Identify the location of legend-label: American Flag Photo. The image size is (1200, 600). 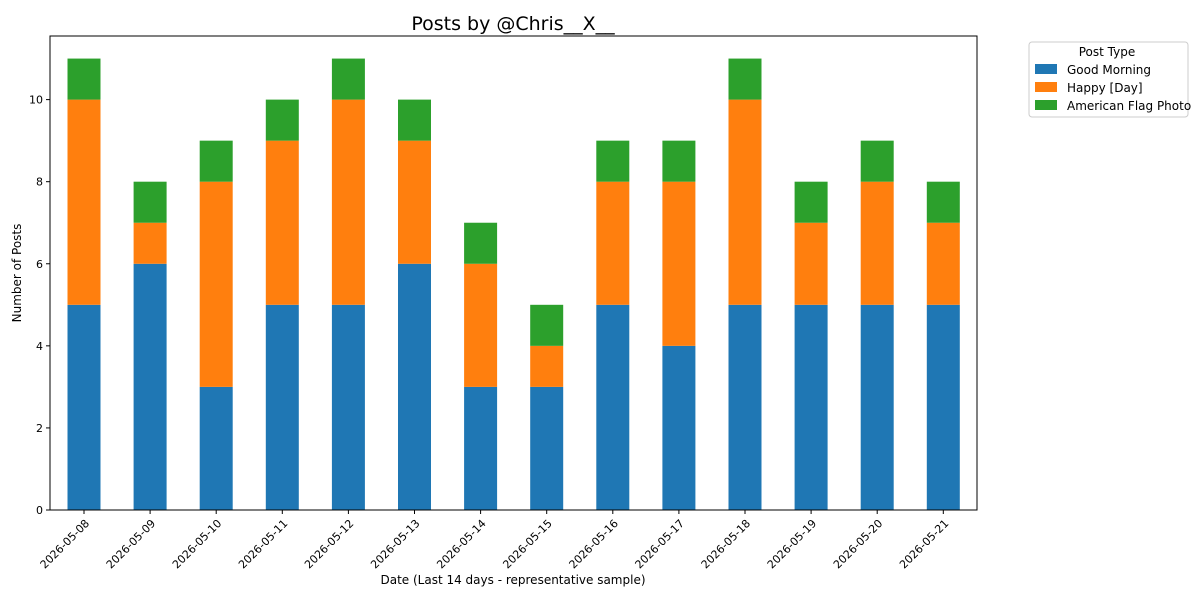
(1129, 106).